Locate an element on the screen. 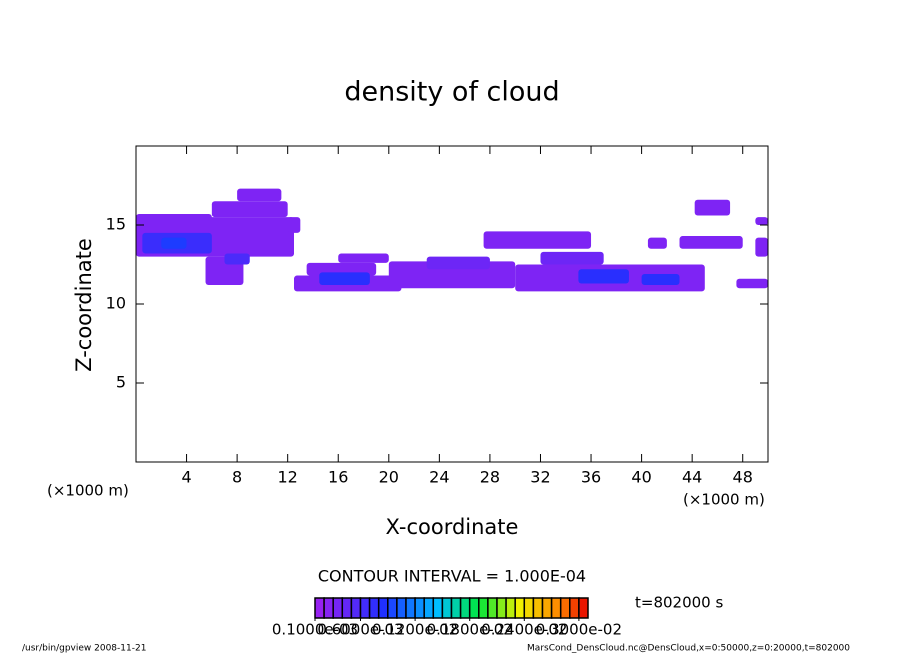  x-tick-label: 36 is located at coordinates (591, 477).